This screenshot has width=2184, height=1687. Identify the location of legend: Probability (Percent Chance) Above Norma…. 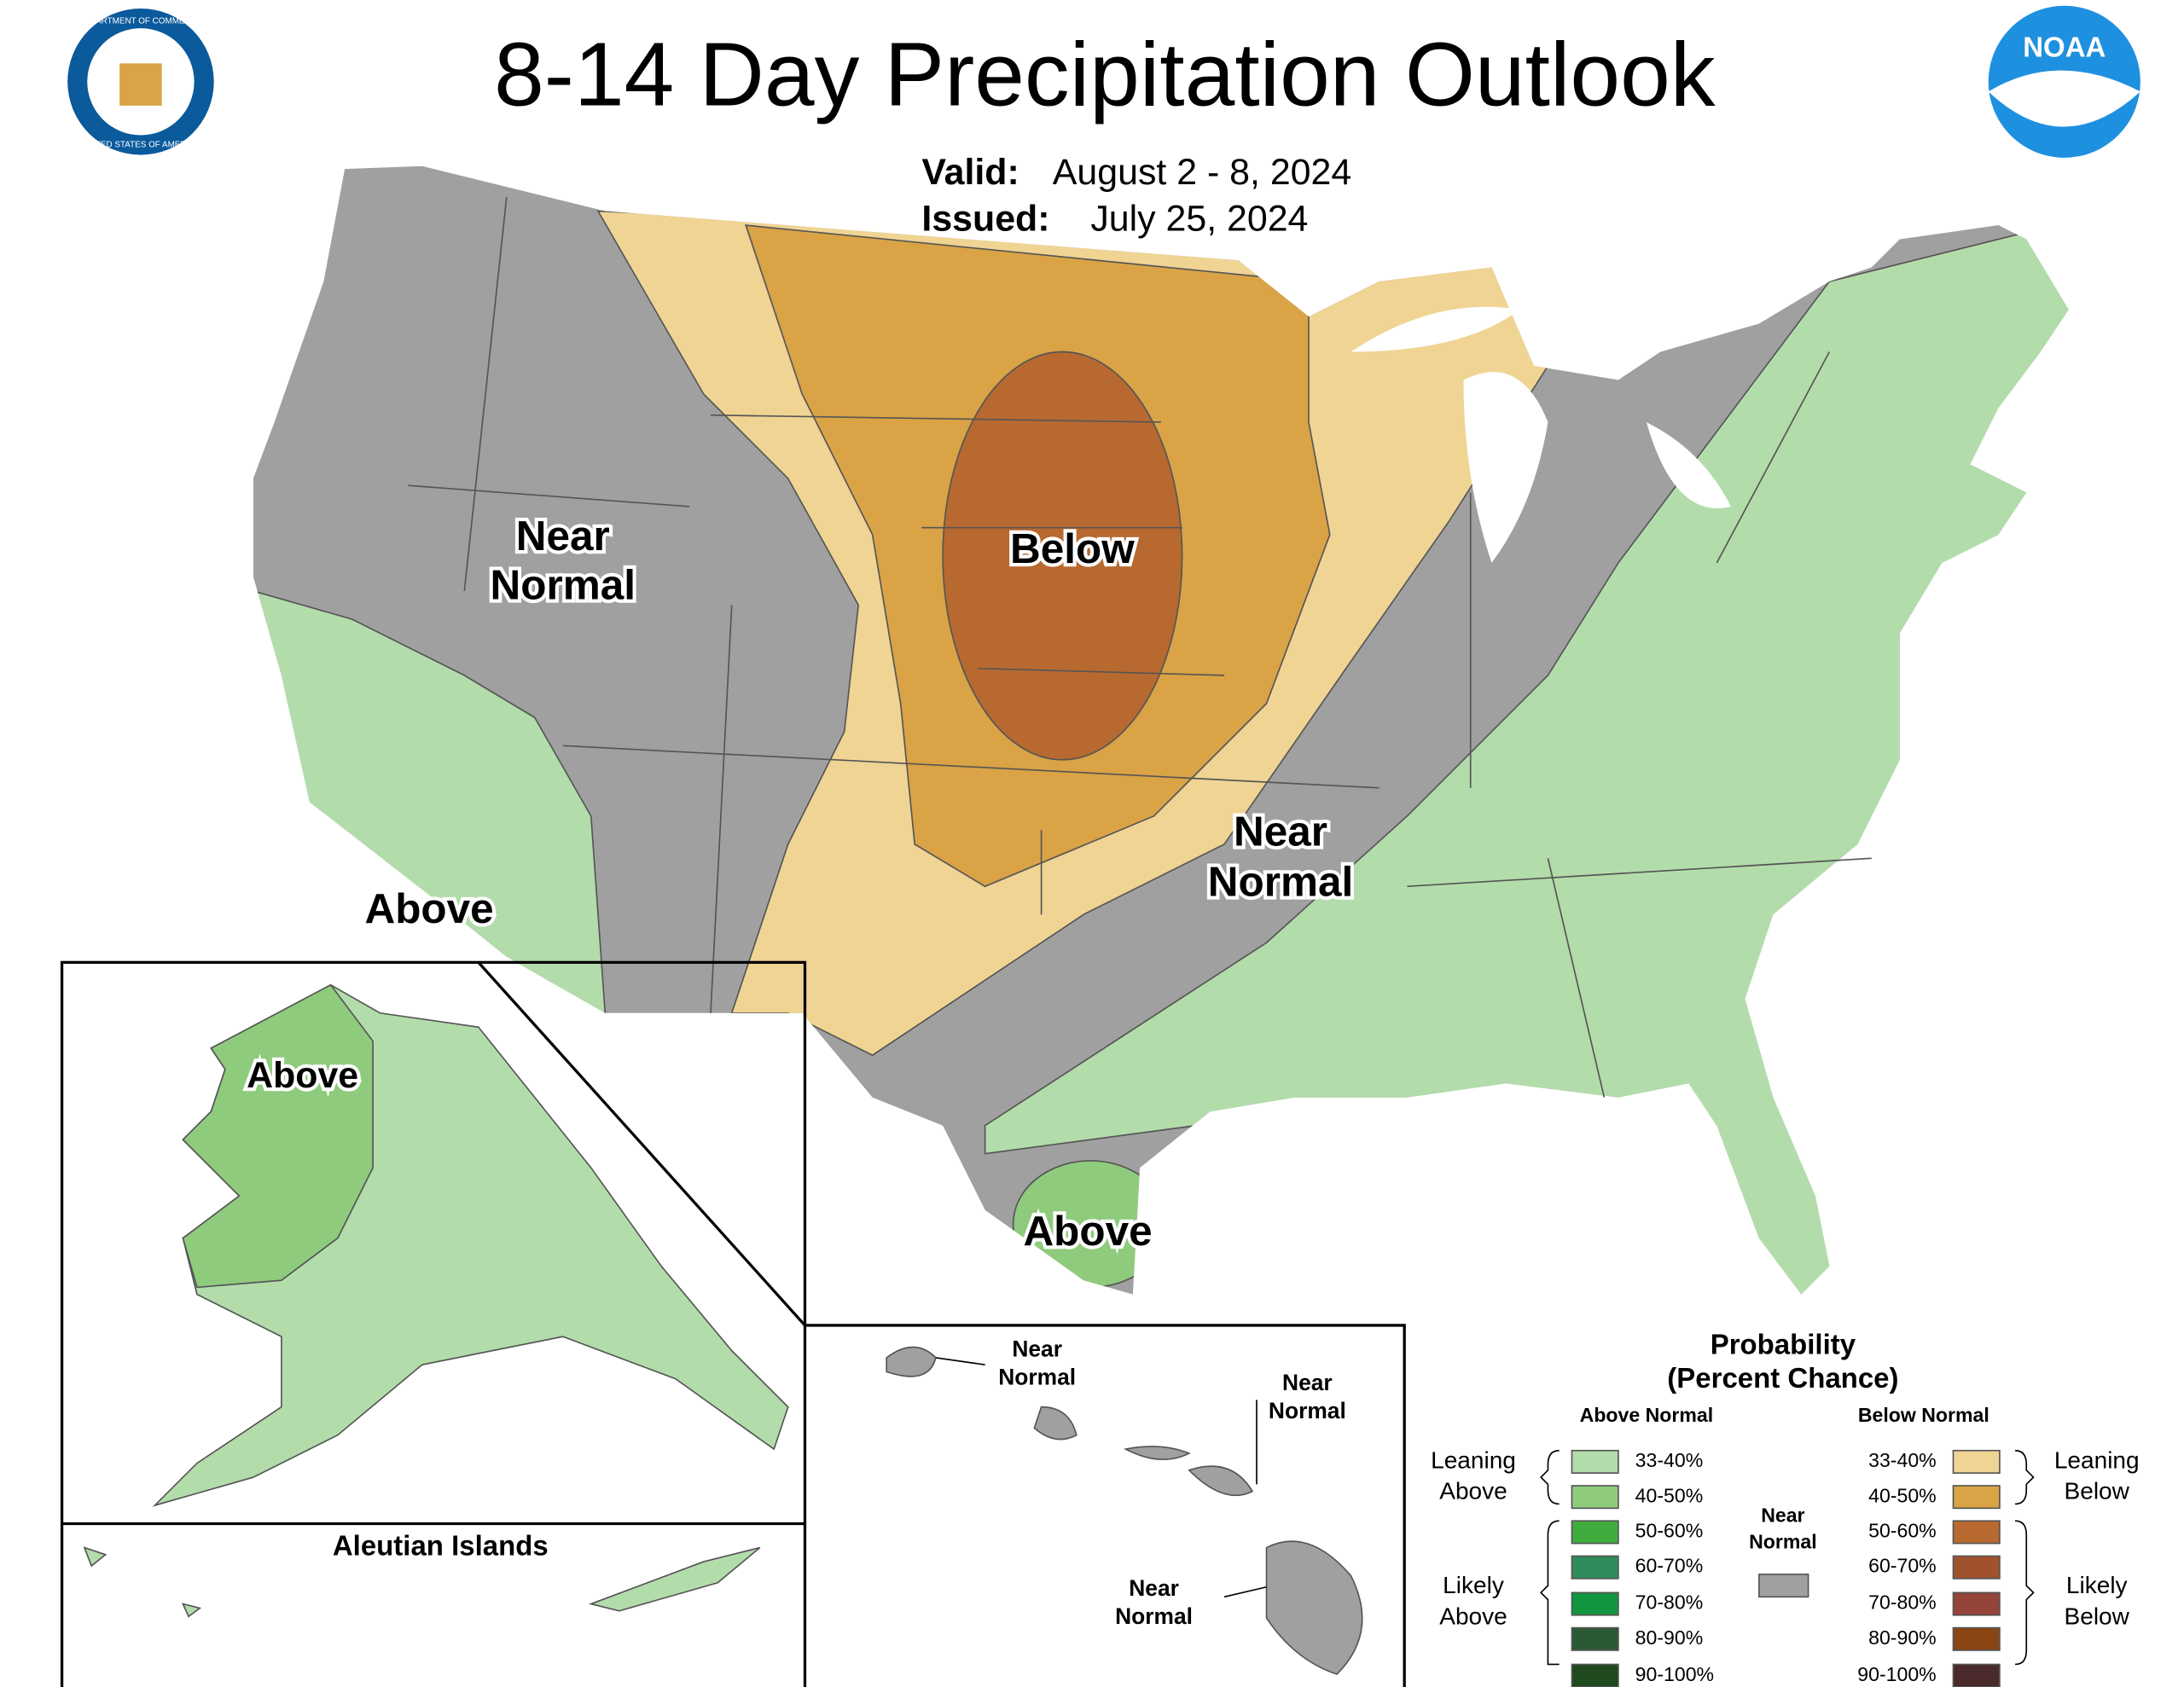
(1786, 1507).